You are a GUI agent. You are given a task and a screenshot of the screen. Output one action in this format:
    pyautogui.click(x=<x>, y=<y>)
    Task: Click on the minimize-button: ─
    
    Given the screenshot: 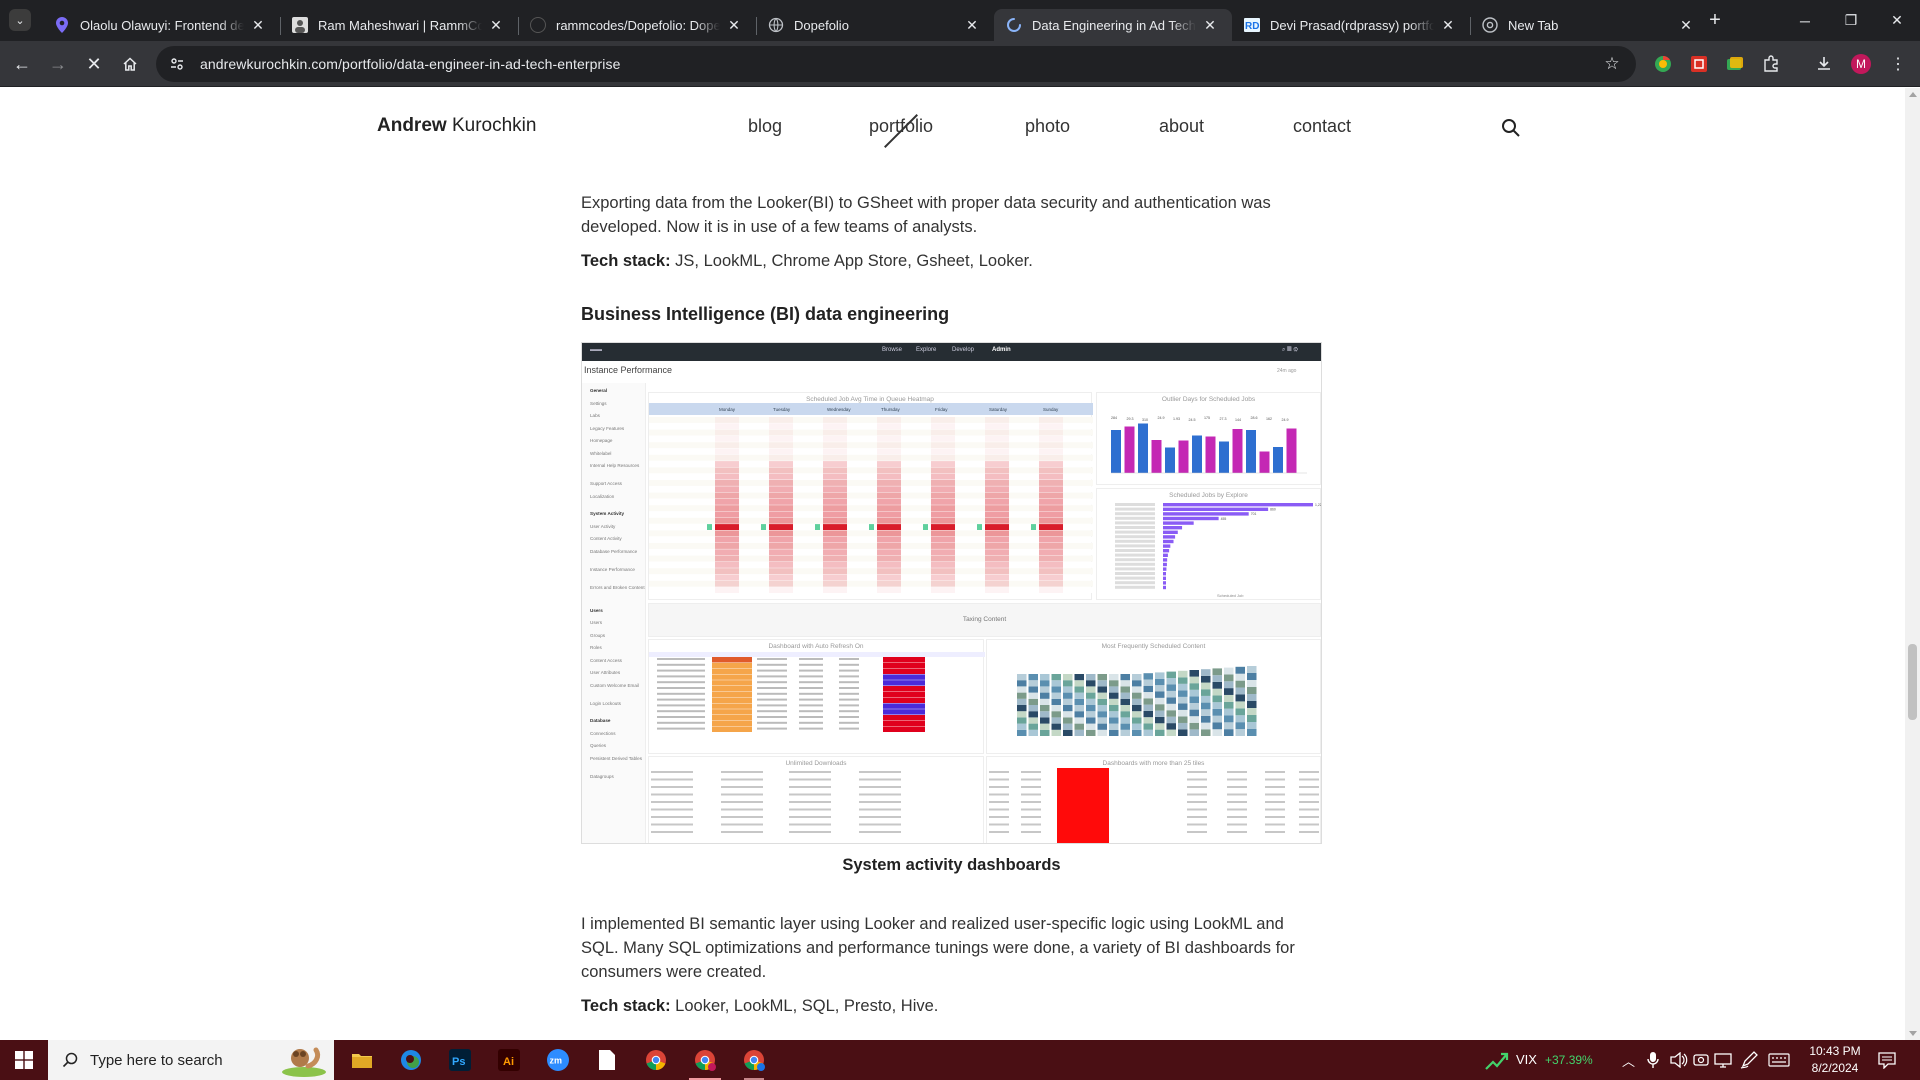 What is the action you would take?
    pyautogui.click(x=1805, y=20)
    